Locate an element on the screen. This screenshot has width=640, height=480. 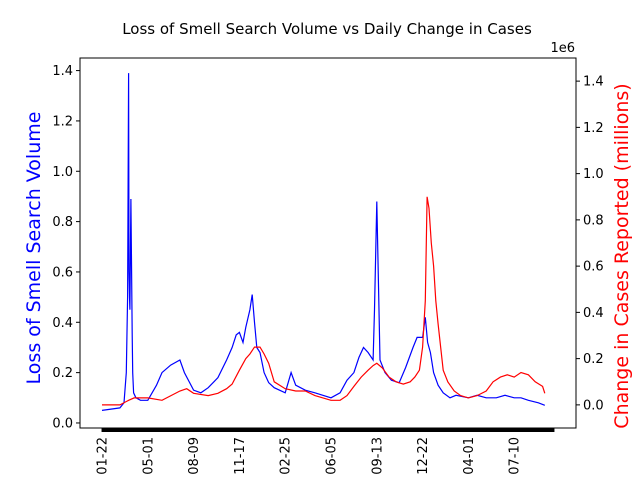
right-axis-tick-label: 0.4 is located at coordinates (593, 313).